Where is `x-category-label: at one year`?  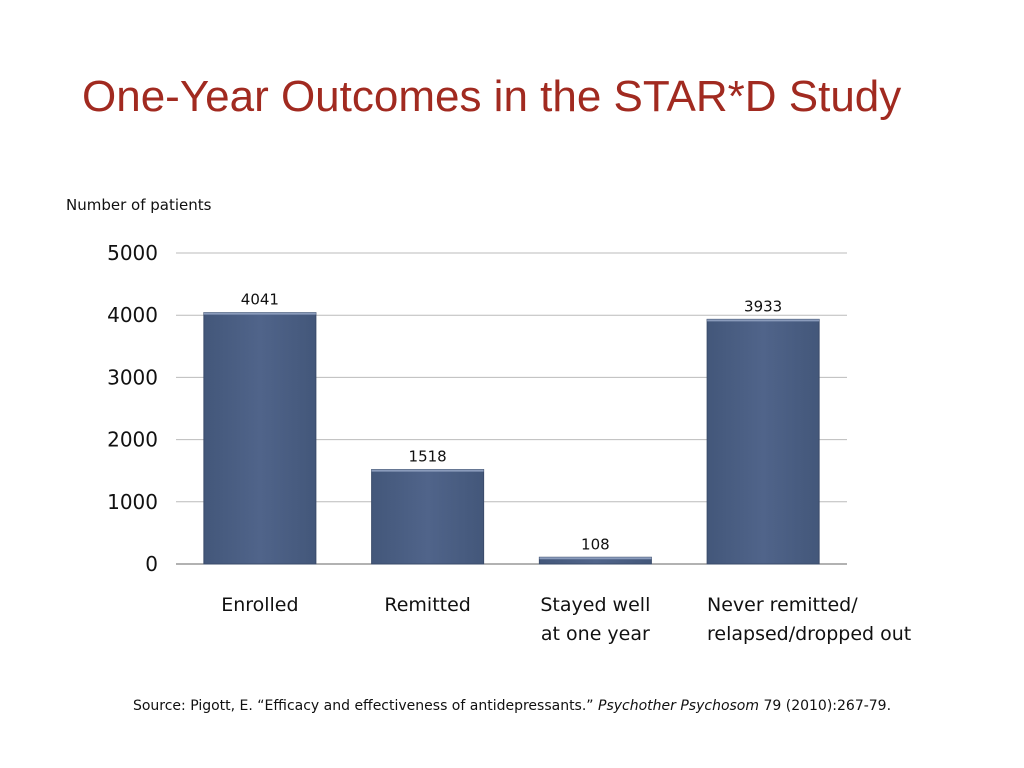 x-category-label: at one year is located at coordinates (595, 634).